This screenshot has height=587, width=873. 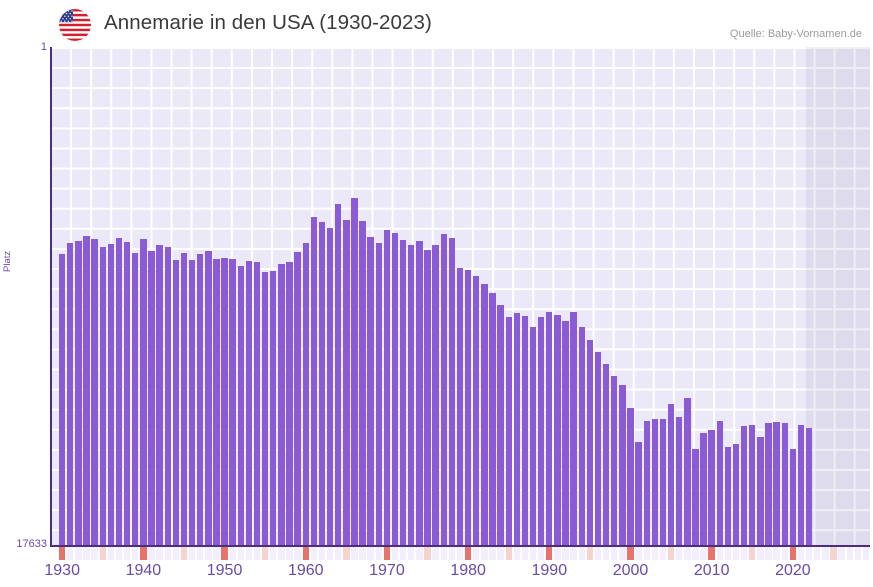 I want to click on x-axis-tick-label: 1990, so click(x=549, y=570).